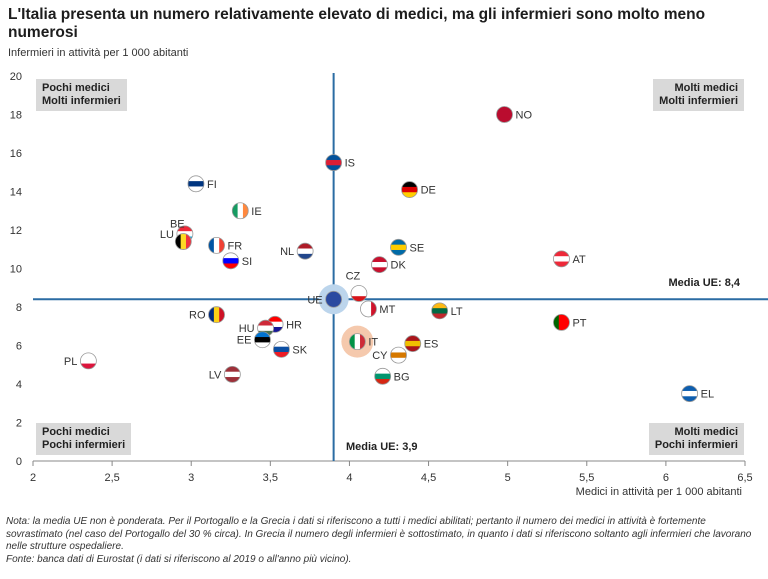 The height and width of the screenshot is (579, 768). I want to click on point-is: IS, so click(340, 163).